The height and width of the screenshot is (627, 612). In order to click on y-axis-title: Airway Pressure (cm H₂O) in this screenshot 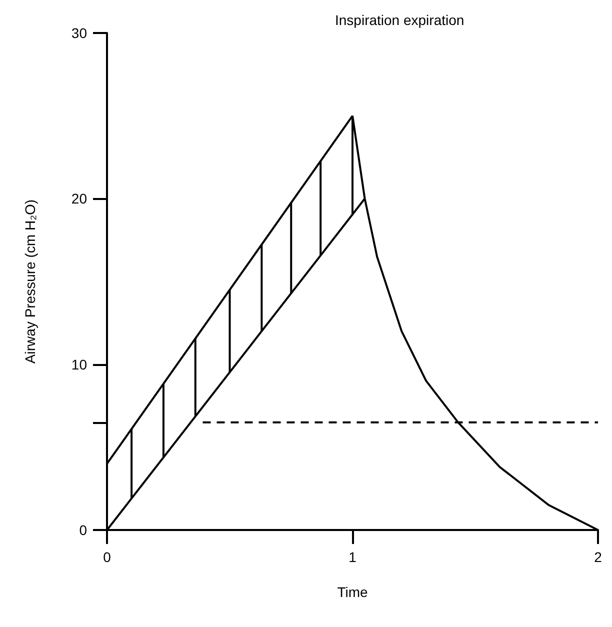, I will do `click(30, 281)`.